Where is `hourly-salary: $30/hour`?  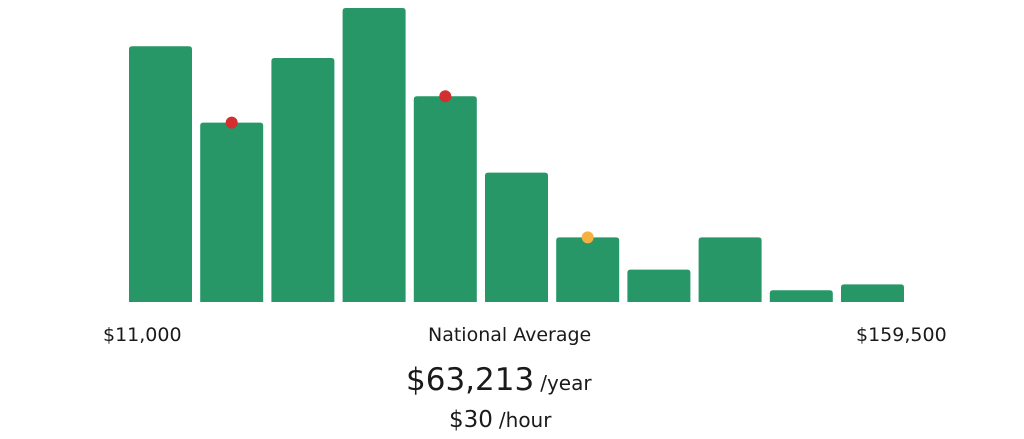 hourly-salary: $30/hour is located at coordinates (500, 420).